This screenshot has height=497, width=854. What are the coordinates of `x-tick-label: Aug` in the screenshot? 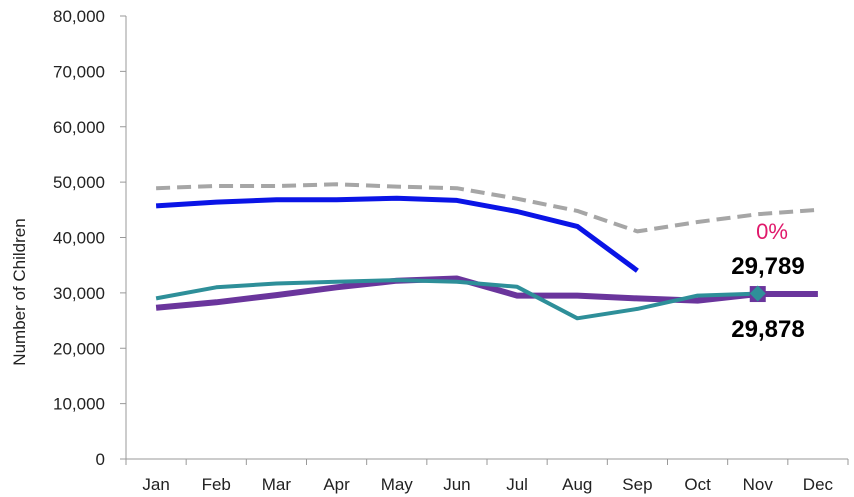 It's located at (577, 484).